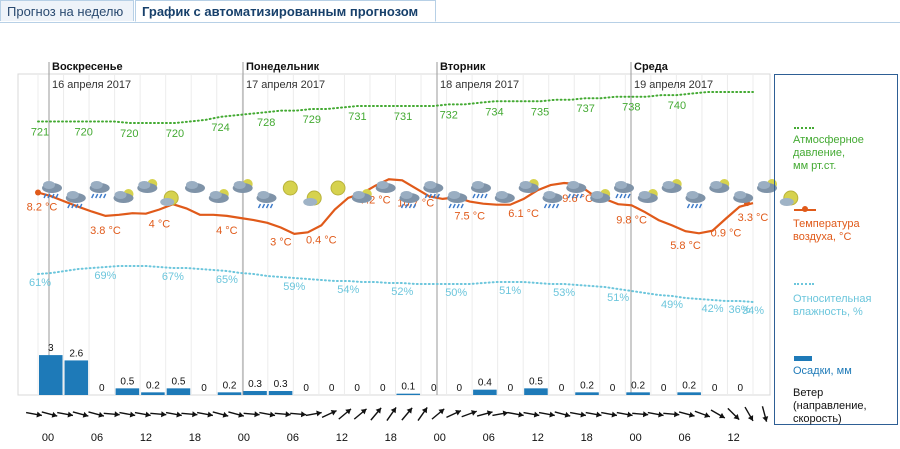 The height and width of the screenshot is (449, 900). Describe the element at coordinates (105, 276) in the screenshot. I see `humidity-label: 69%` at that location.